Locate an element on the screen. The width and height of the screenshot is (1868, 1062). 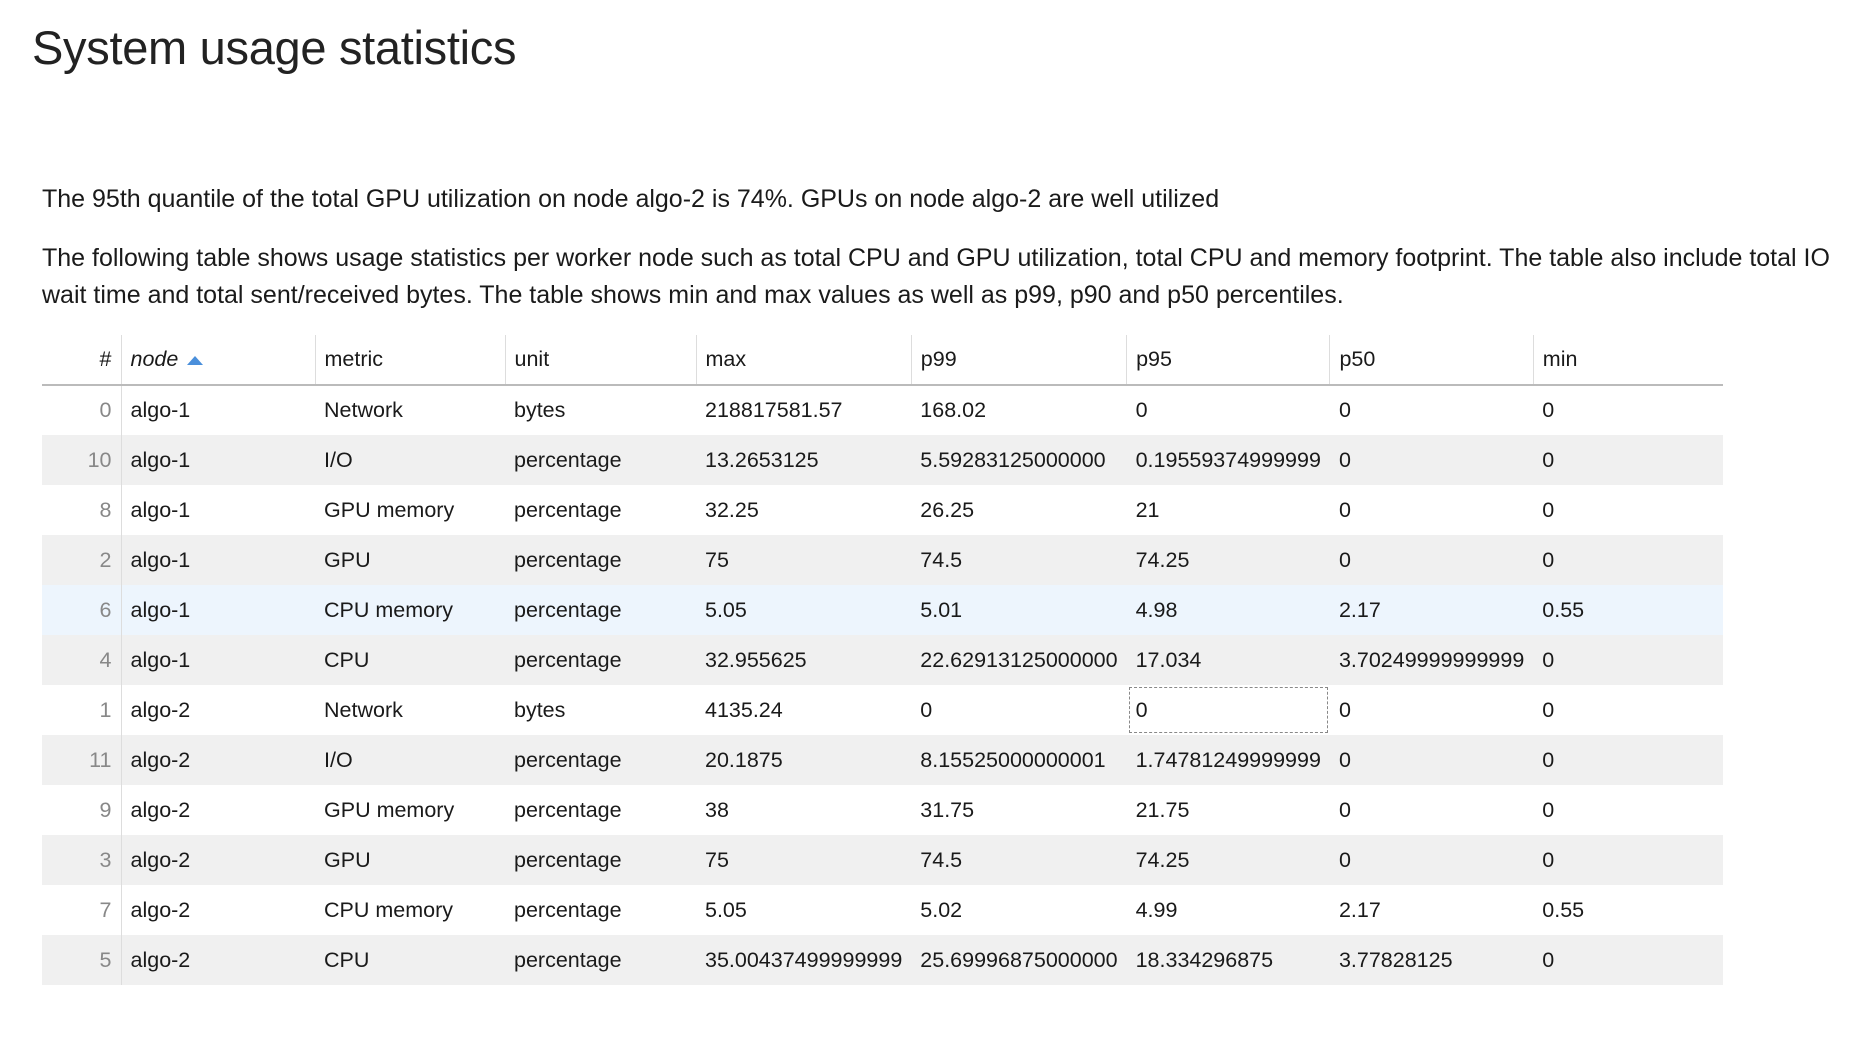
table-cell: 22.62913125000000 is located at coordinates (1019, 660).